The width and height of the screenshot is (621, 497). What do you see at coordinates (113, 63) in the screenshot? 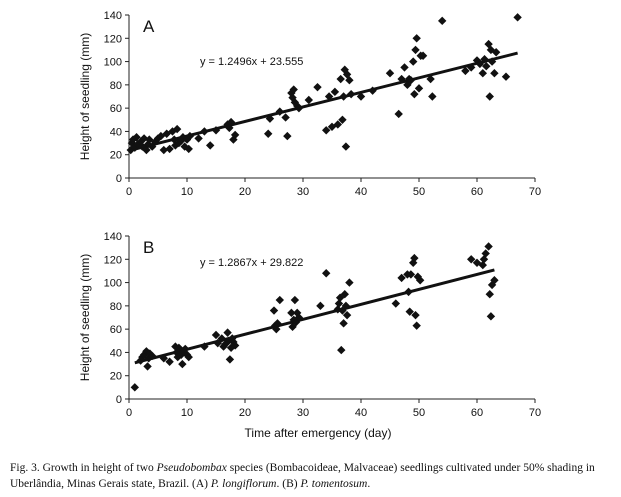
I see `y-tick-label: 100` at bounding box center [113, 63].